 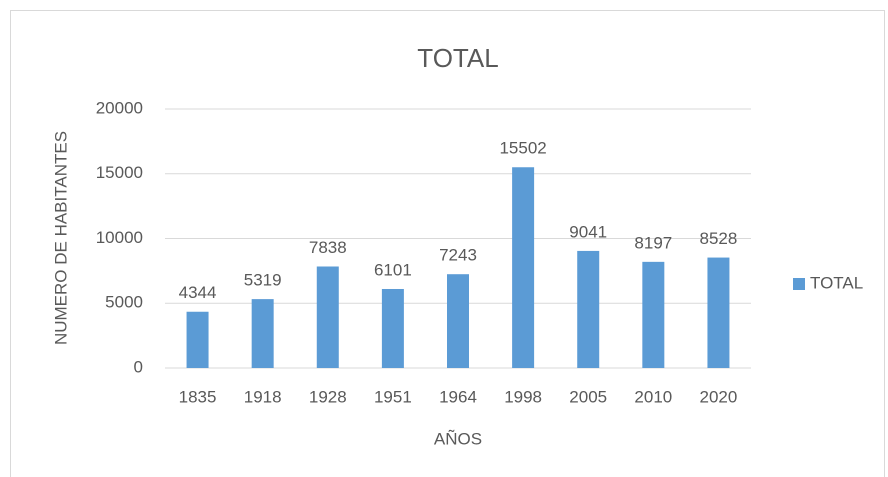 I want to click on data-label: 6101, so click(x=393, y=269).